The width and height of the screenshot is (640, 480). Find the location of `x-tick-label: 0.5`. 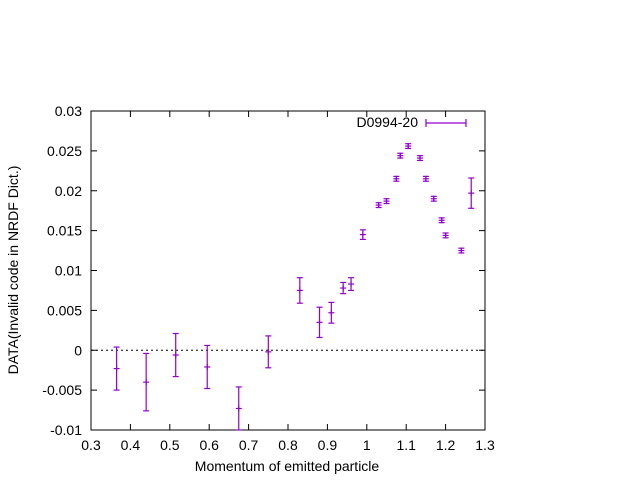

x-tick-label: 0.5 is located at coordinates (170, 445).